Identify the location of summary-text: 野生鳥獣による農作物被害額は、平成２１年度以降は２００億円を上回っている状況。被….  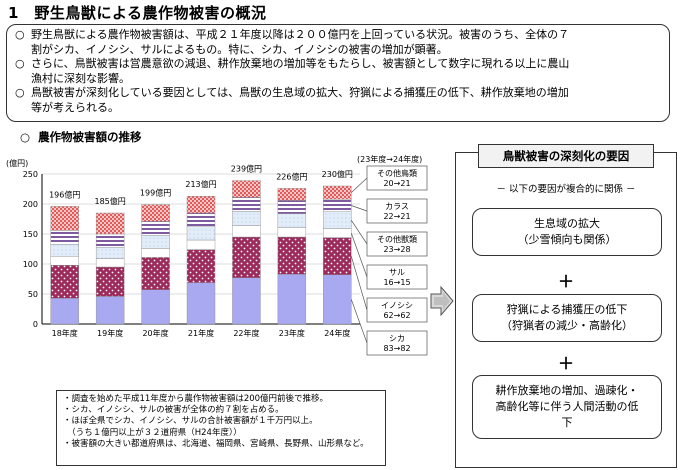
(300, 34).